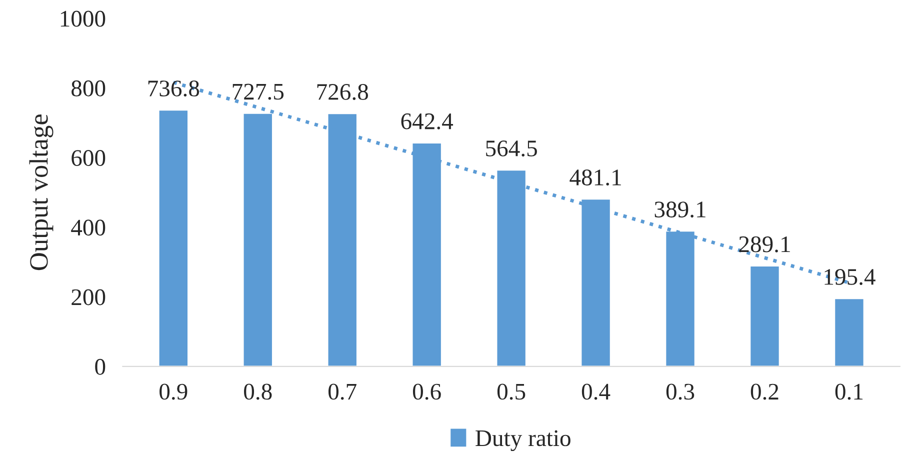 Image resolution: width=909 pixels, height=458 pixels. I want to click on y-tick-label: 800, so click(89, 88).